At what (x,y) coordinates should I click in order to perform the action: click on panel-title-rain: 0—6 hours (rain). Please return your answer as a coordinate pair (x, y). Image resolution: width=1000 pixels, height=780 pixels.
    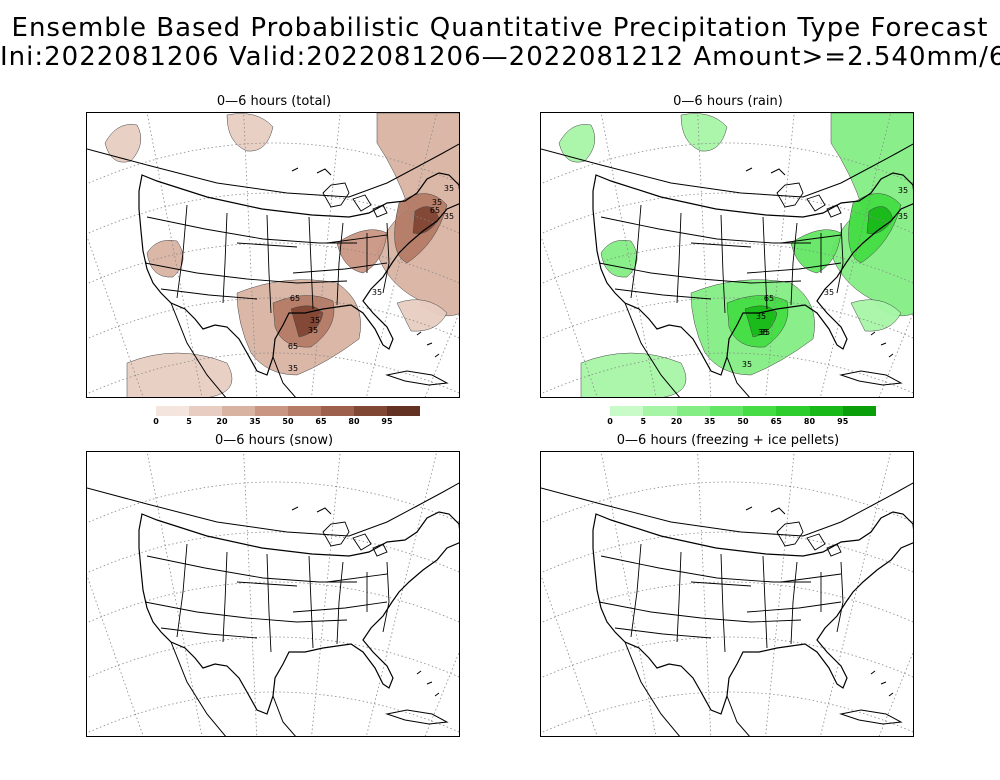
    Looking at the image, I should click on (728, 101).